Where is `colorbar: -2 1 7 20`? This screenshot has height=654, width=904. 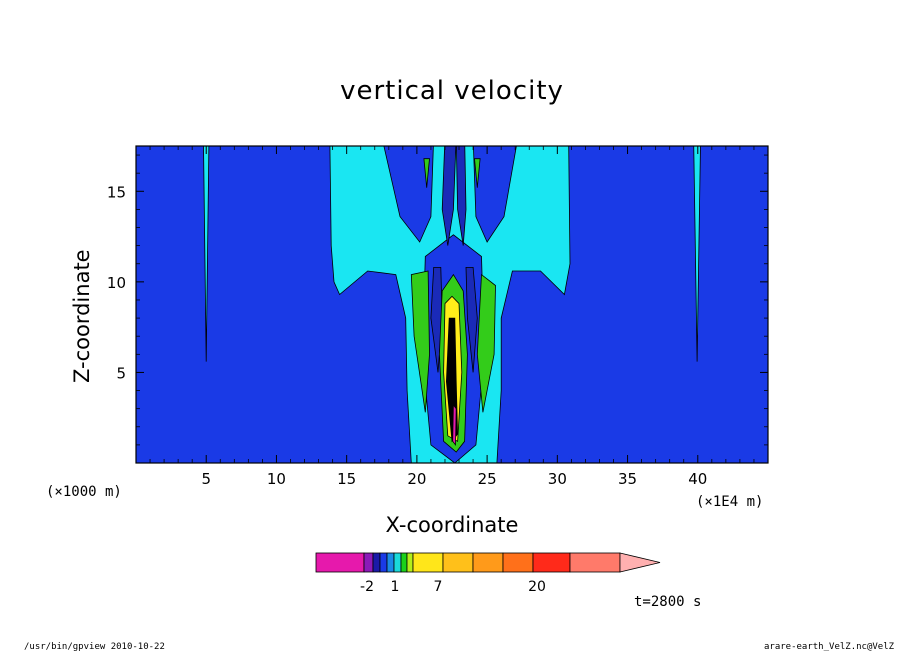 colorbar: -2 1 7 20 is located at coordinates (488, 573).